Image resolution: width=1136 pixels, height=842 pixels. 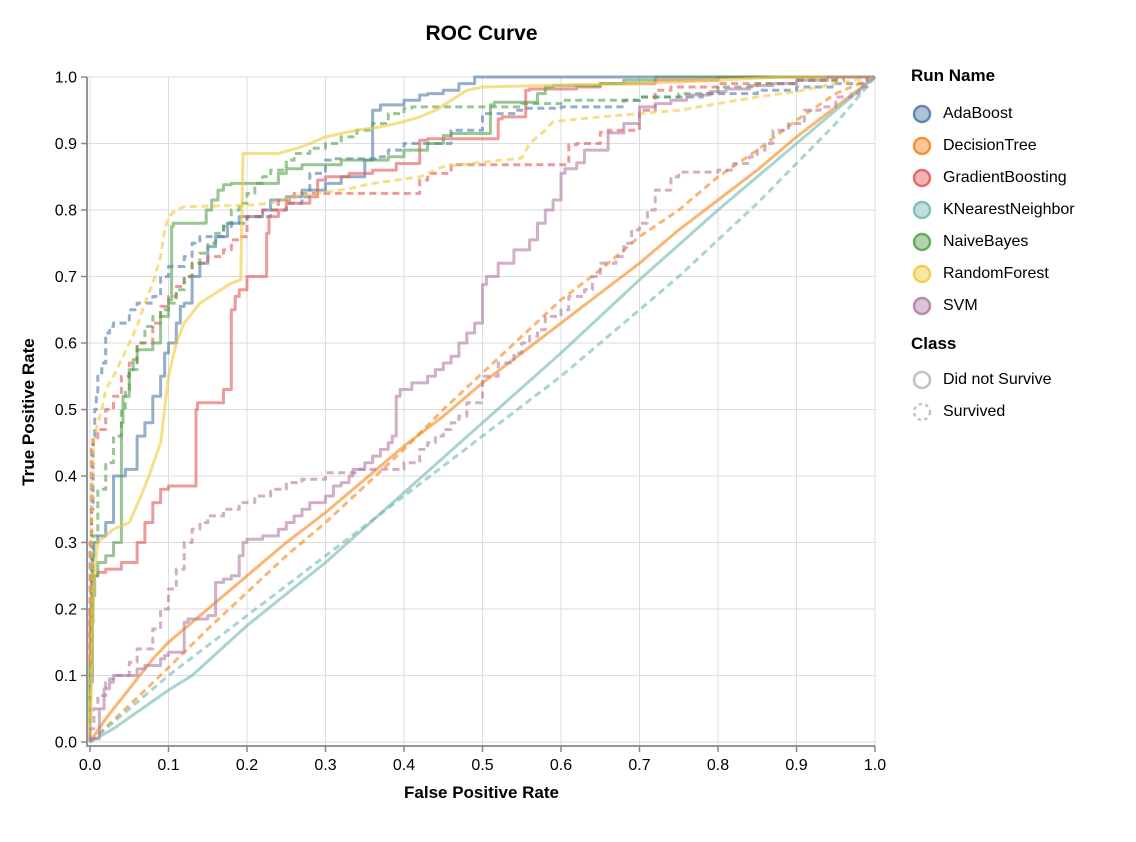 I want to click on legend-run-label: GradientBoosting, so click(x=1005, y=177).